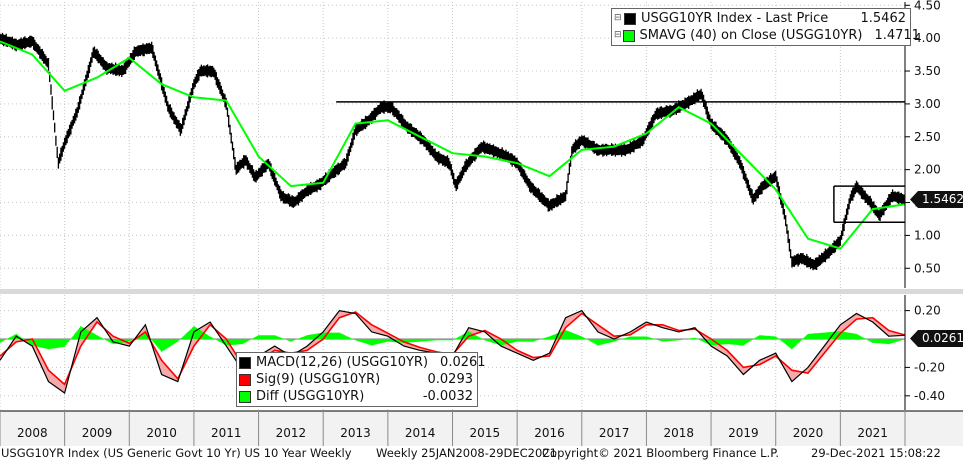 The image size is (963, 462). I want to click on sma-swatch, so click(628, 35).